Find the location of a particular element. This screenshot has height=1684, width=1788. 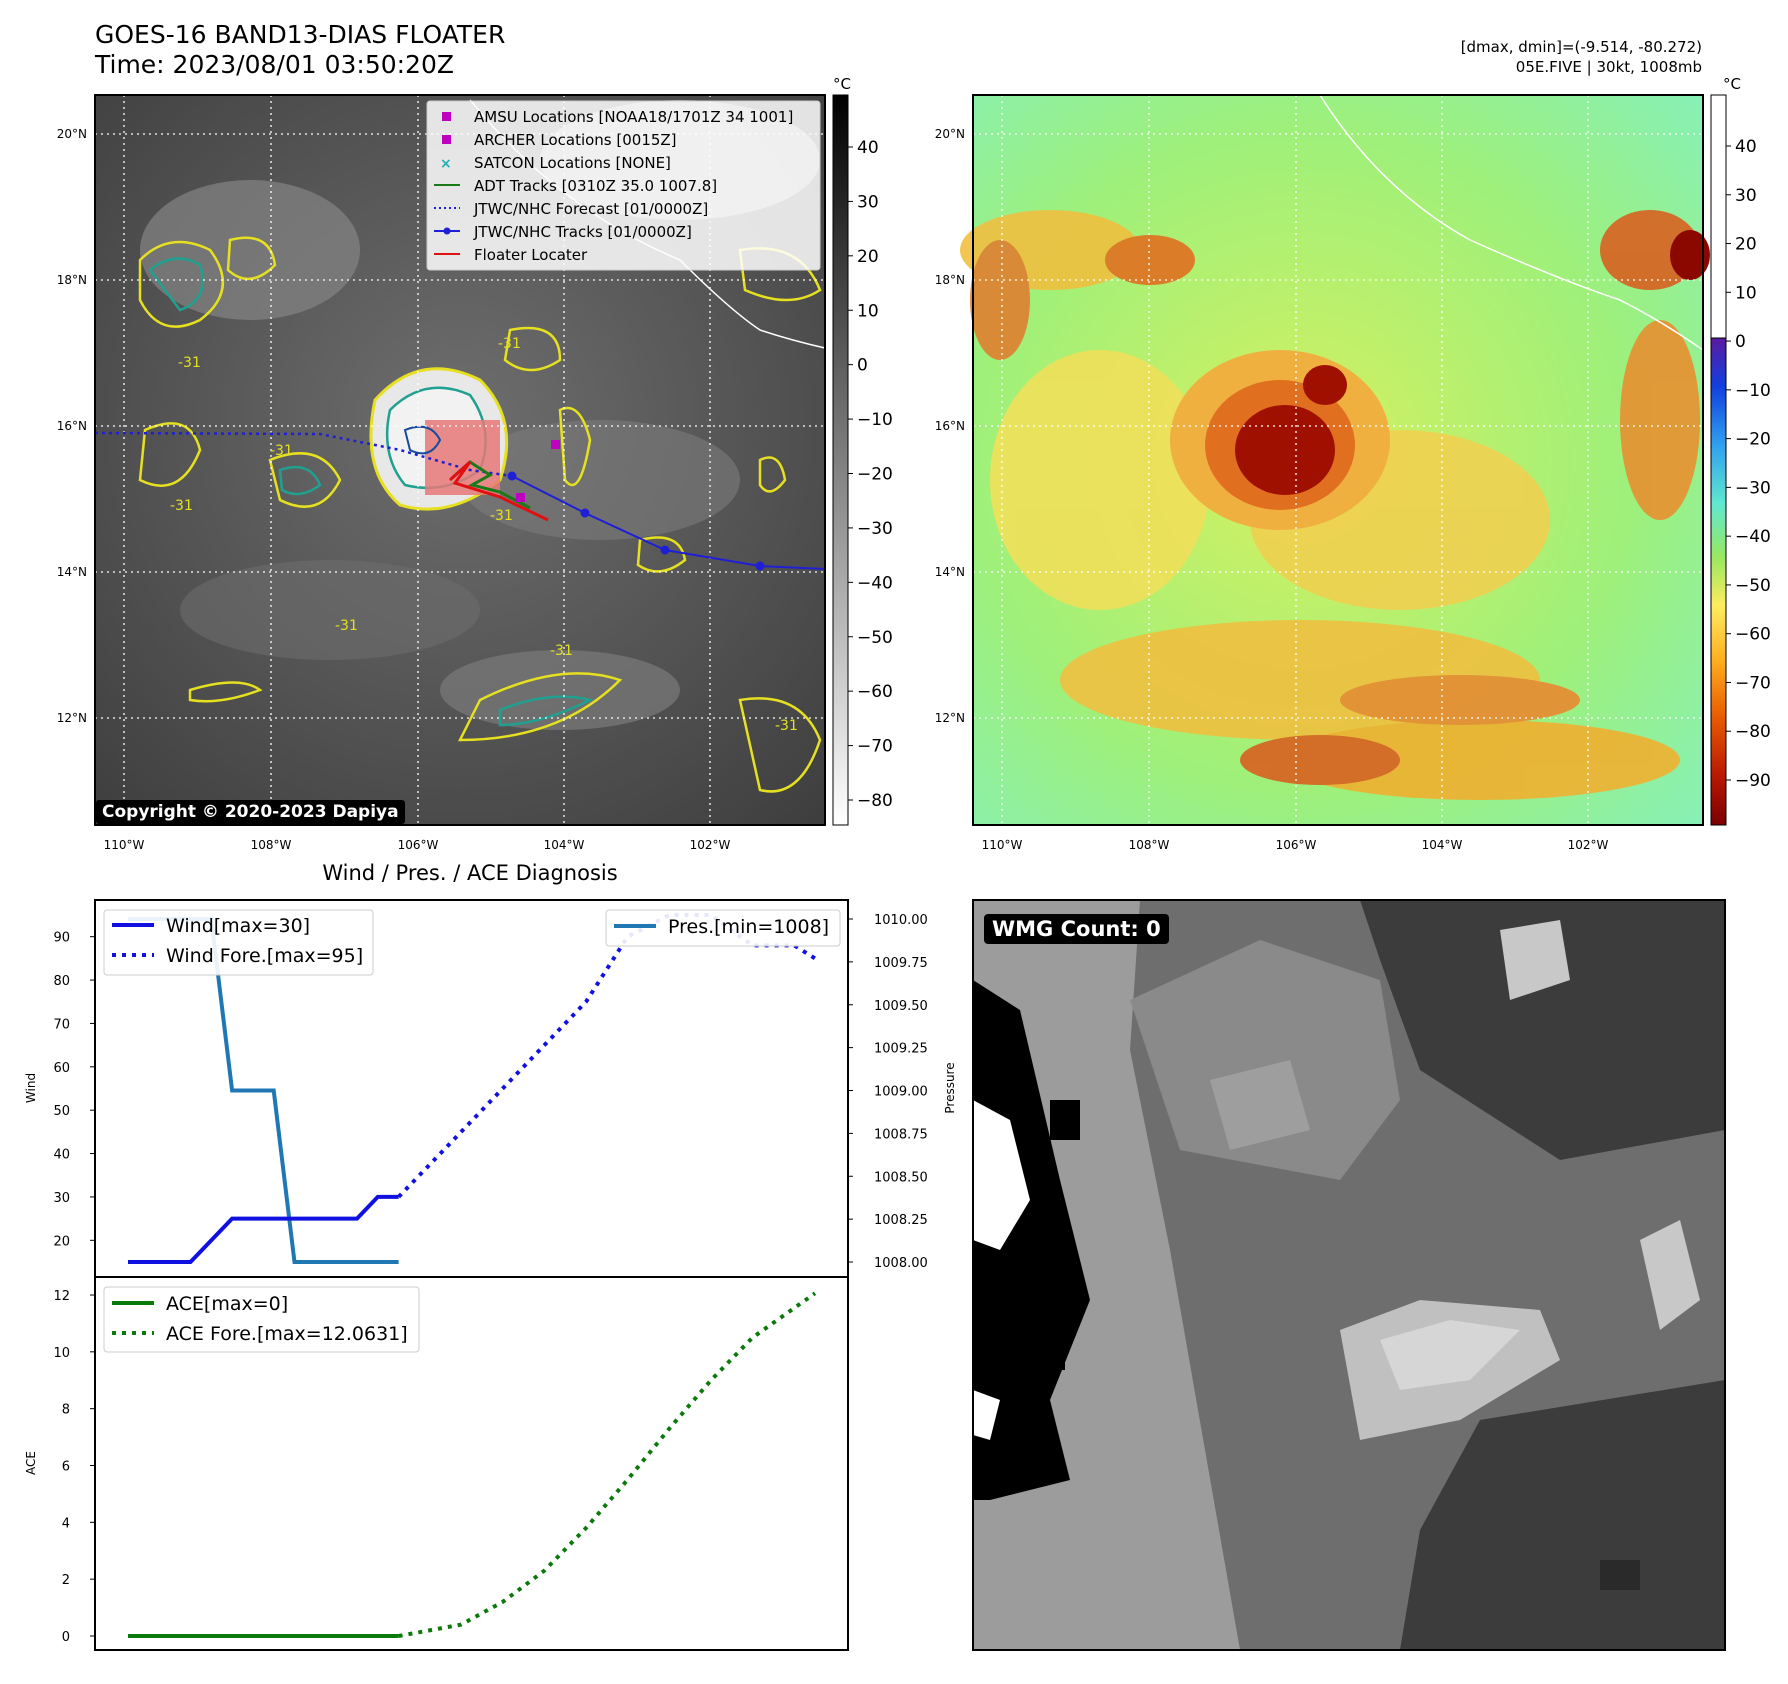

floater-locater-line is located at coordinates (498, 491).